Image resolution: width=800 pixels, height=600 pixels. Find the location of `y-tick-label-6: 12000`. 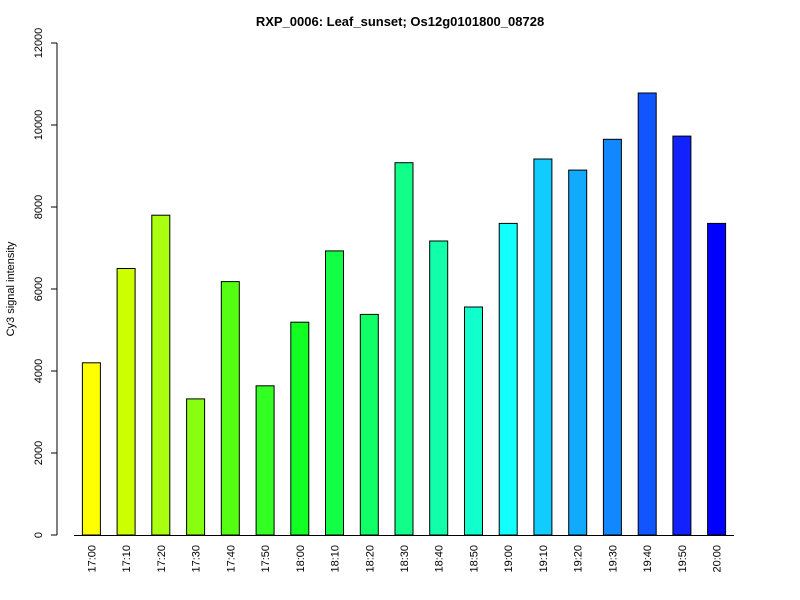

y-tick-label-6: 12000 is located at coordinates (39, 43).